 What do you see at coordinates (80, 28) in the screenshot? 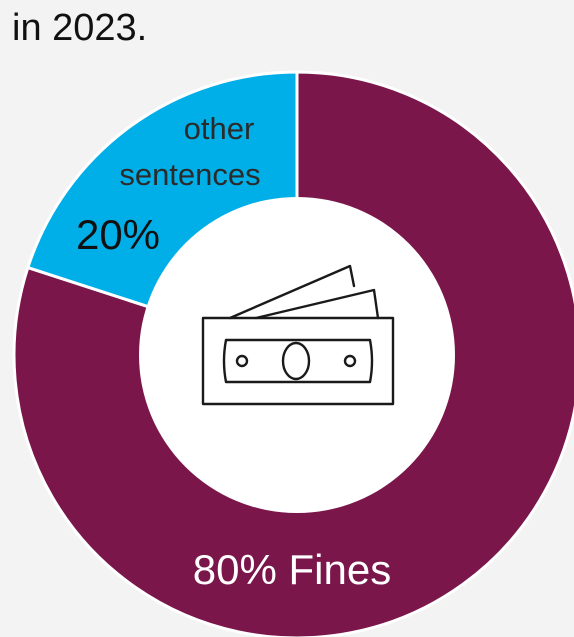
I see `page-heading: in 2023.` at bounding box center [80, 28].